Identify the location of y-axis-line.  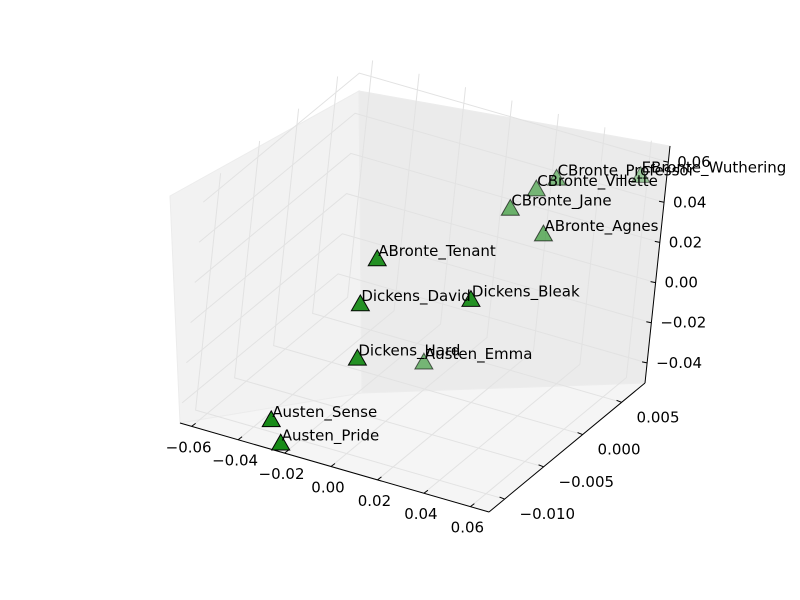
(567, 447).